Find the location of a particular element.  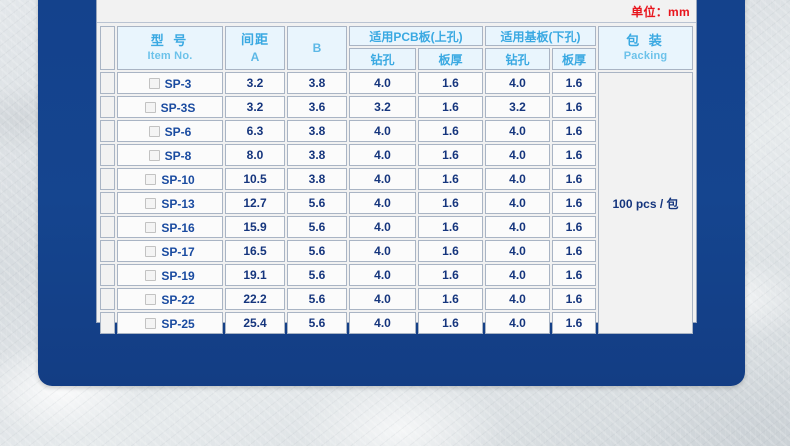

cell-pitch-a: 15.9 is located at coordinates (255, 227).